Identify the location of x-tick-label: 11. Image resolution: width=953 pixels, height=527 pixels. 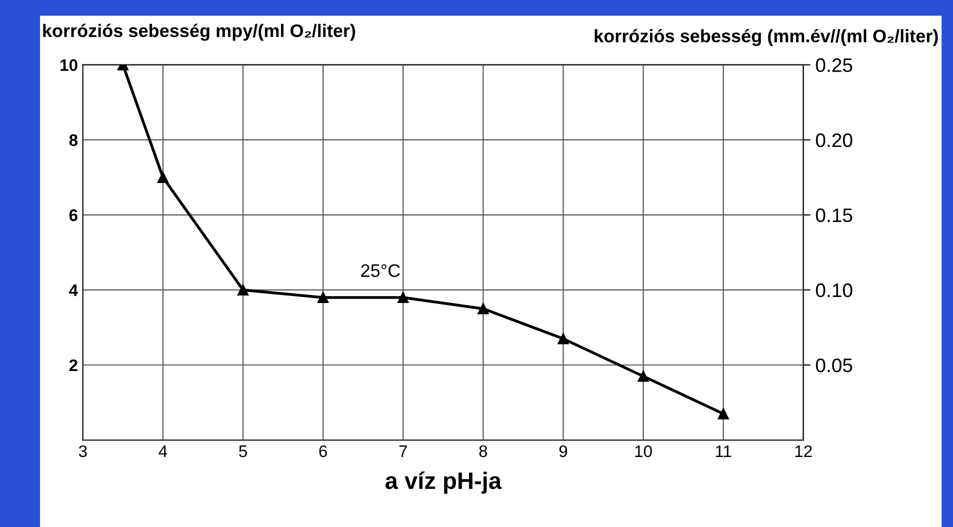
(724, 451).